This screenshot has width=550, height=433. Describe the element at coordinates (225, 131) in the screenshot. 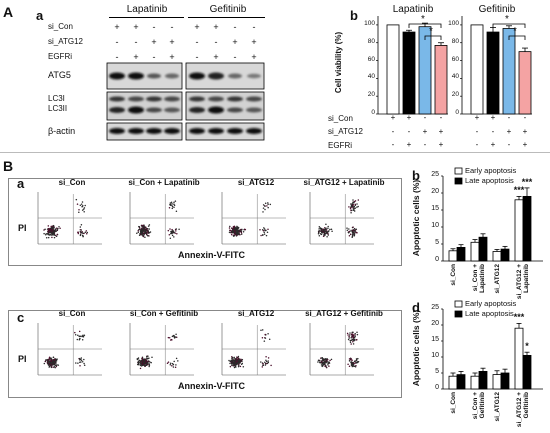

I see `wb-actin-strip-gefitinib` at that location.